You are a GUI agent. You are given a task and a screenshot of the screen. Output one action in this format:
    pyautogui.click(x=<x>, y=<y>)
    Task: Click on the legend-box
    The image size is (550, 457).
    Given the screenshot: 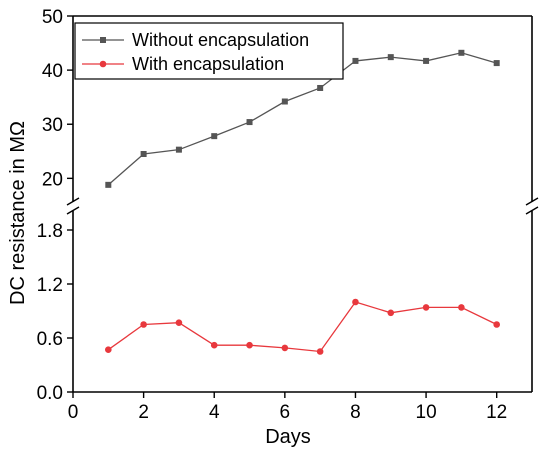 What is the action you would take?
    pyautogui.click(x=209, y=51)
    